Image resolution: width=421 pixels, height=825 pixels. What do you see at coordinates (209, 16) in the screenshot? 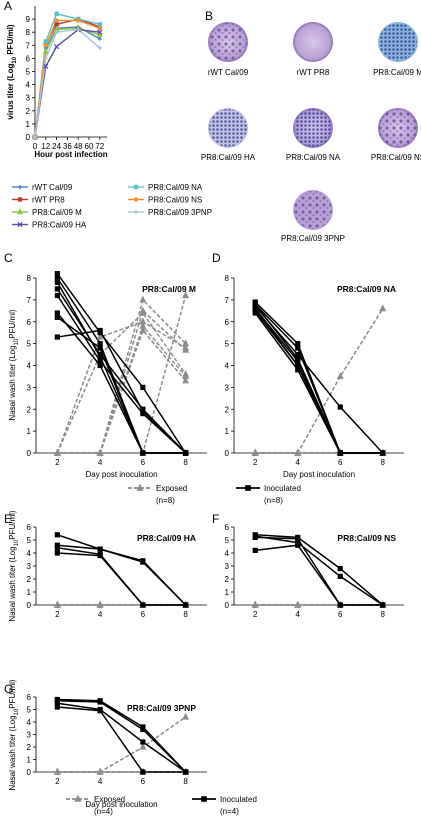
I see `panel-label: B` at bounding box center [209, 16].